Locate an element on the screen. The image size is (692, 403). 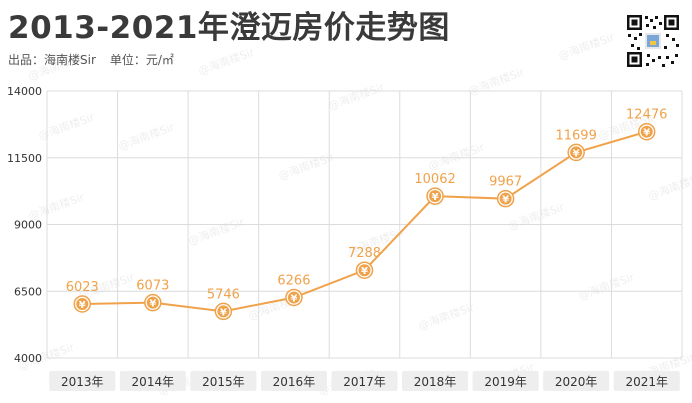
source-label: 出品：海南楼Sir is located at coordinates (52, 60).